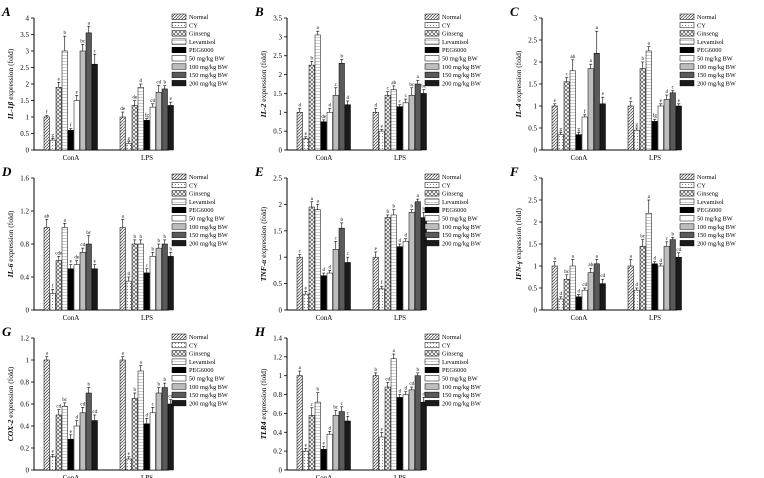 This screenshot has height=478, width=764. Describe the element at coordinates (572, 57) in the screenshot. I see `significance-letter: ab` at that location.